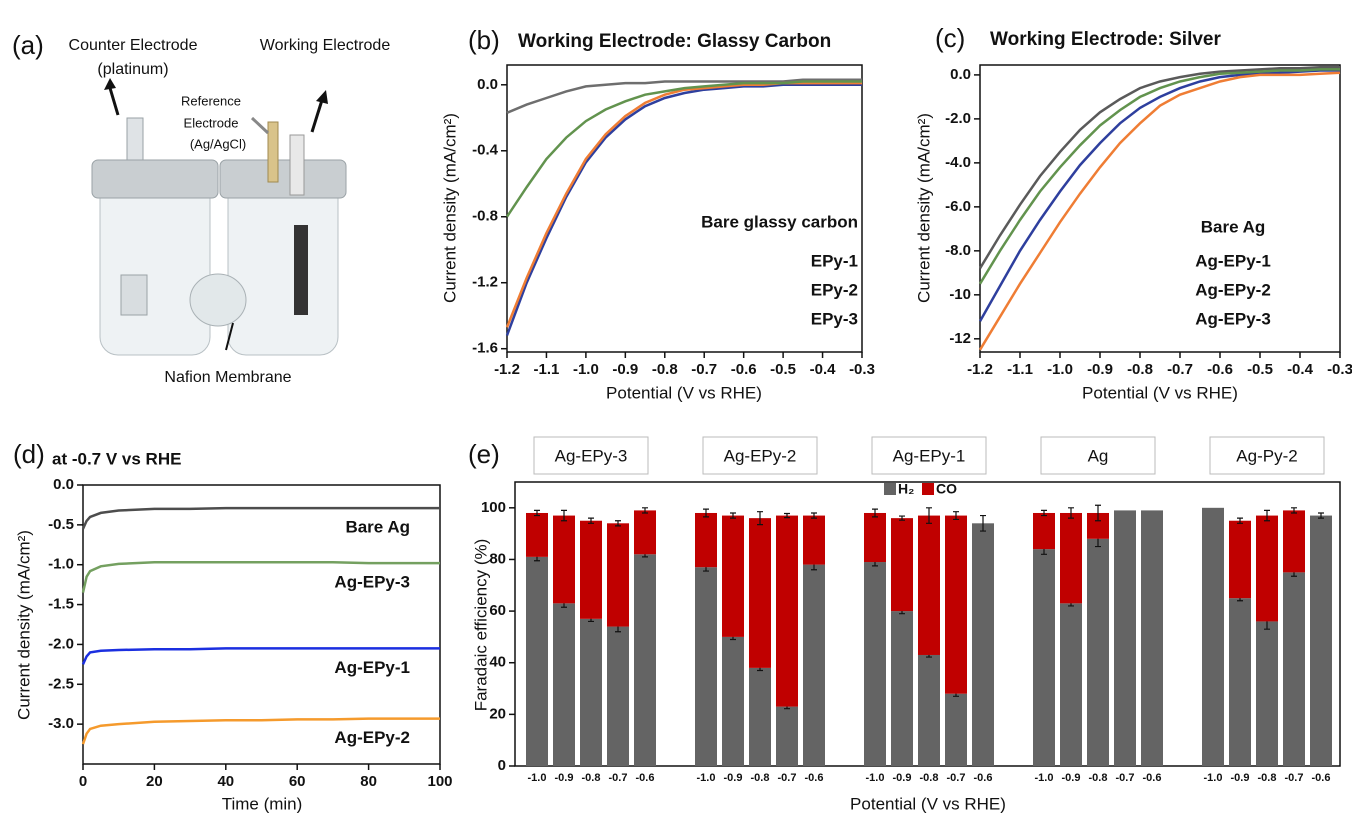 The image size is (1352, 819). What do you see at coordinates (116, 458) in the screenshot?
I see `chart-title: at -0.7 V vs RHE` at bounding box center [116, 458].